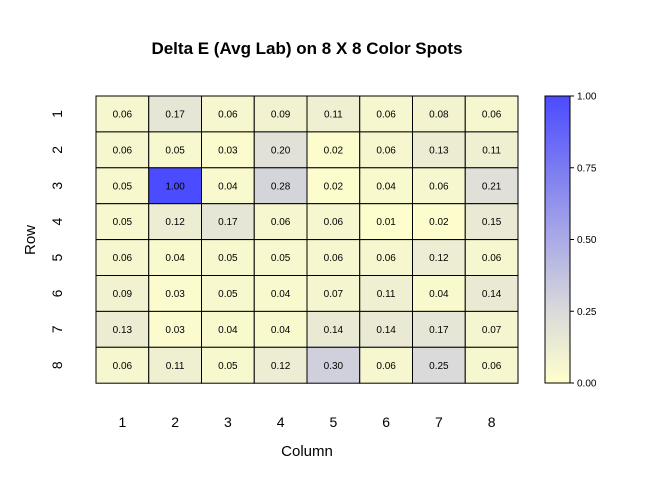 This screenshot has height=480, width=672. What do you see at coordinates (439, 422) in the screenshot?
I see `x-tick-label: 7` at bounding box center [439, 422].